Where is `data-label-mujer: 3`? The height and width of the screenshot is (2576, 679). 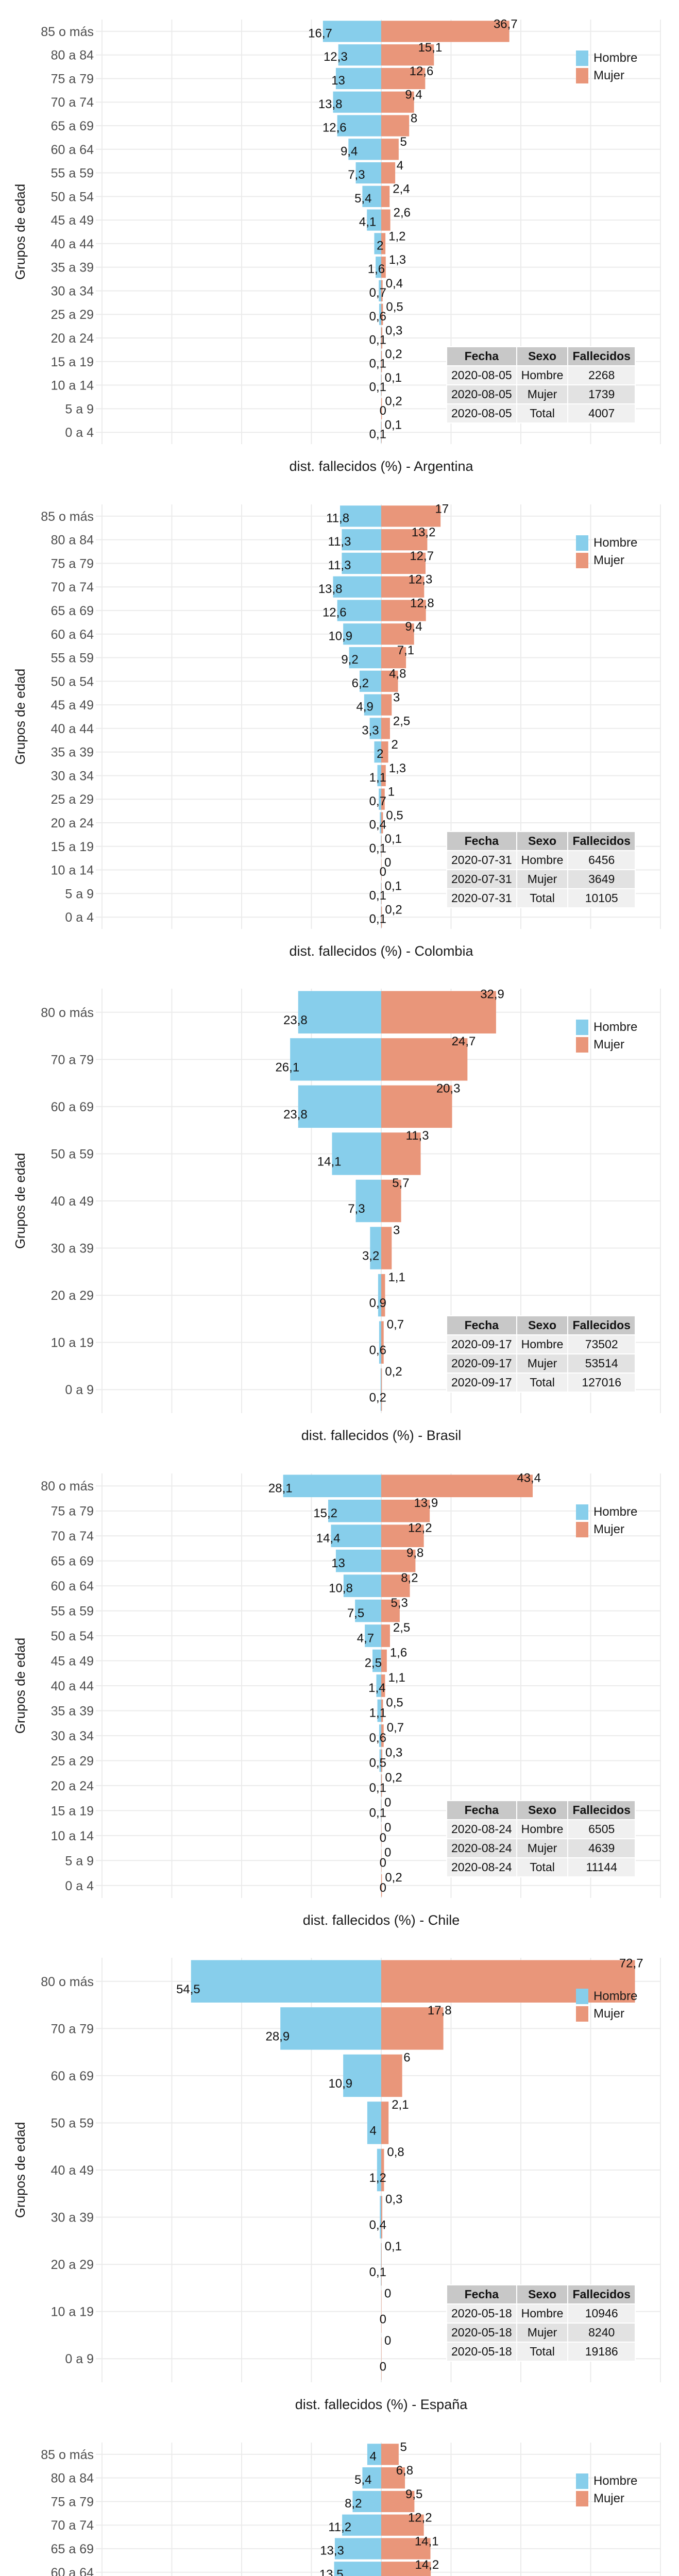
data-label-mujer: 3 is located at coordinates (396, 697).